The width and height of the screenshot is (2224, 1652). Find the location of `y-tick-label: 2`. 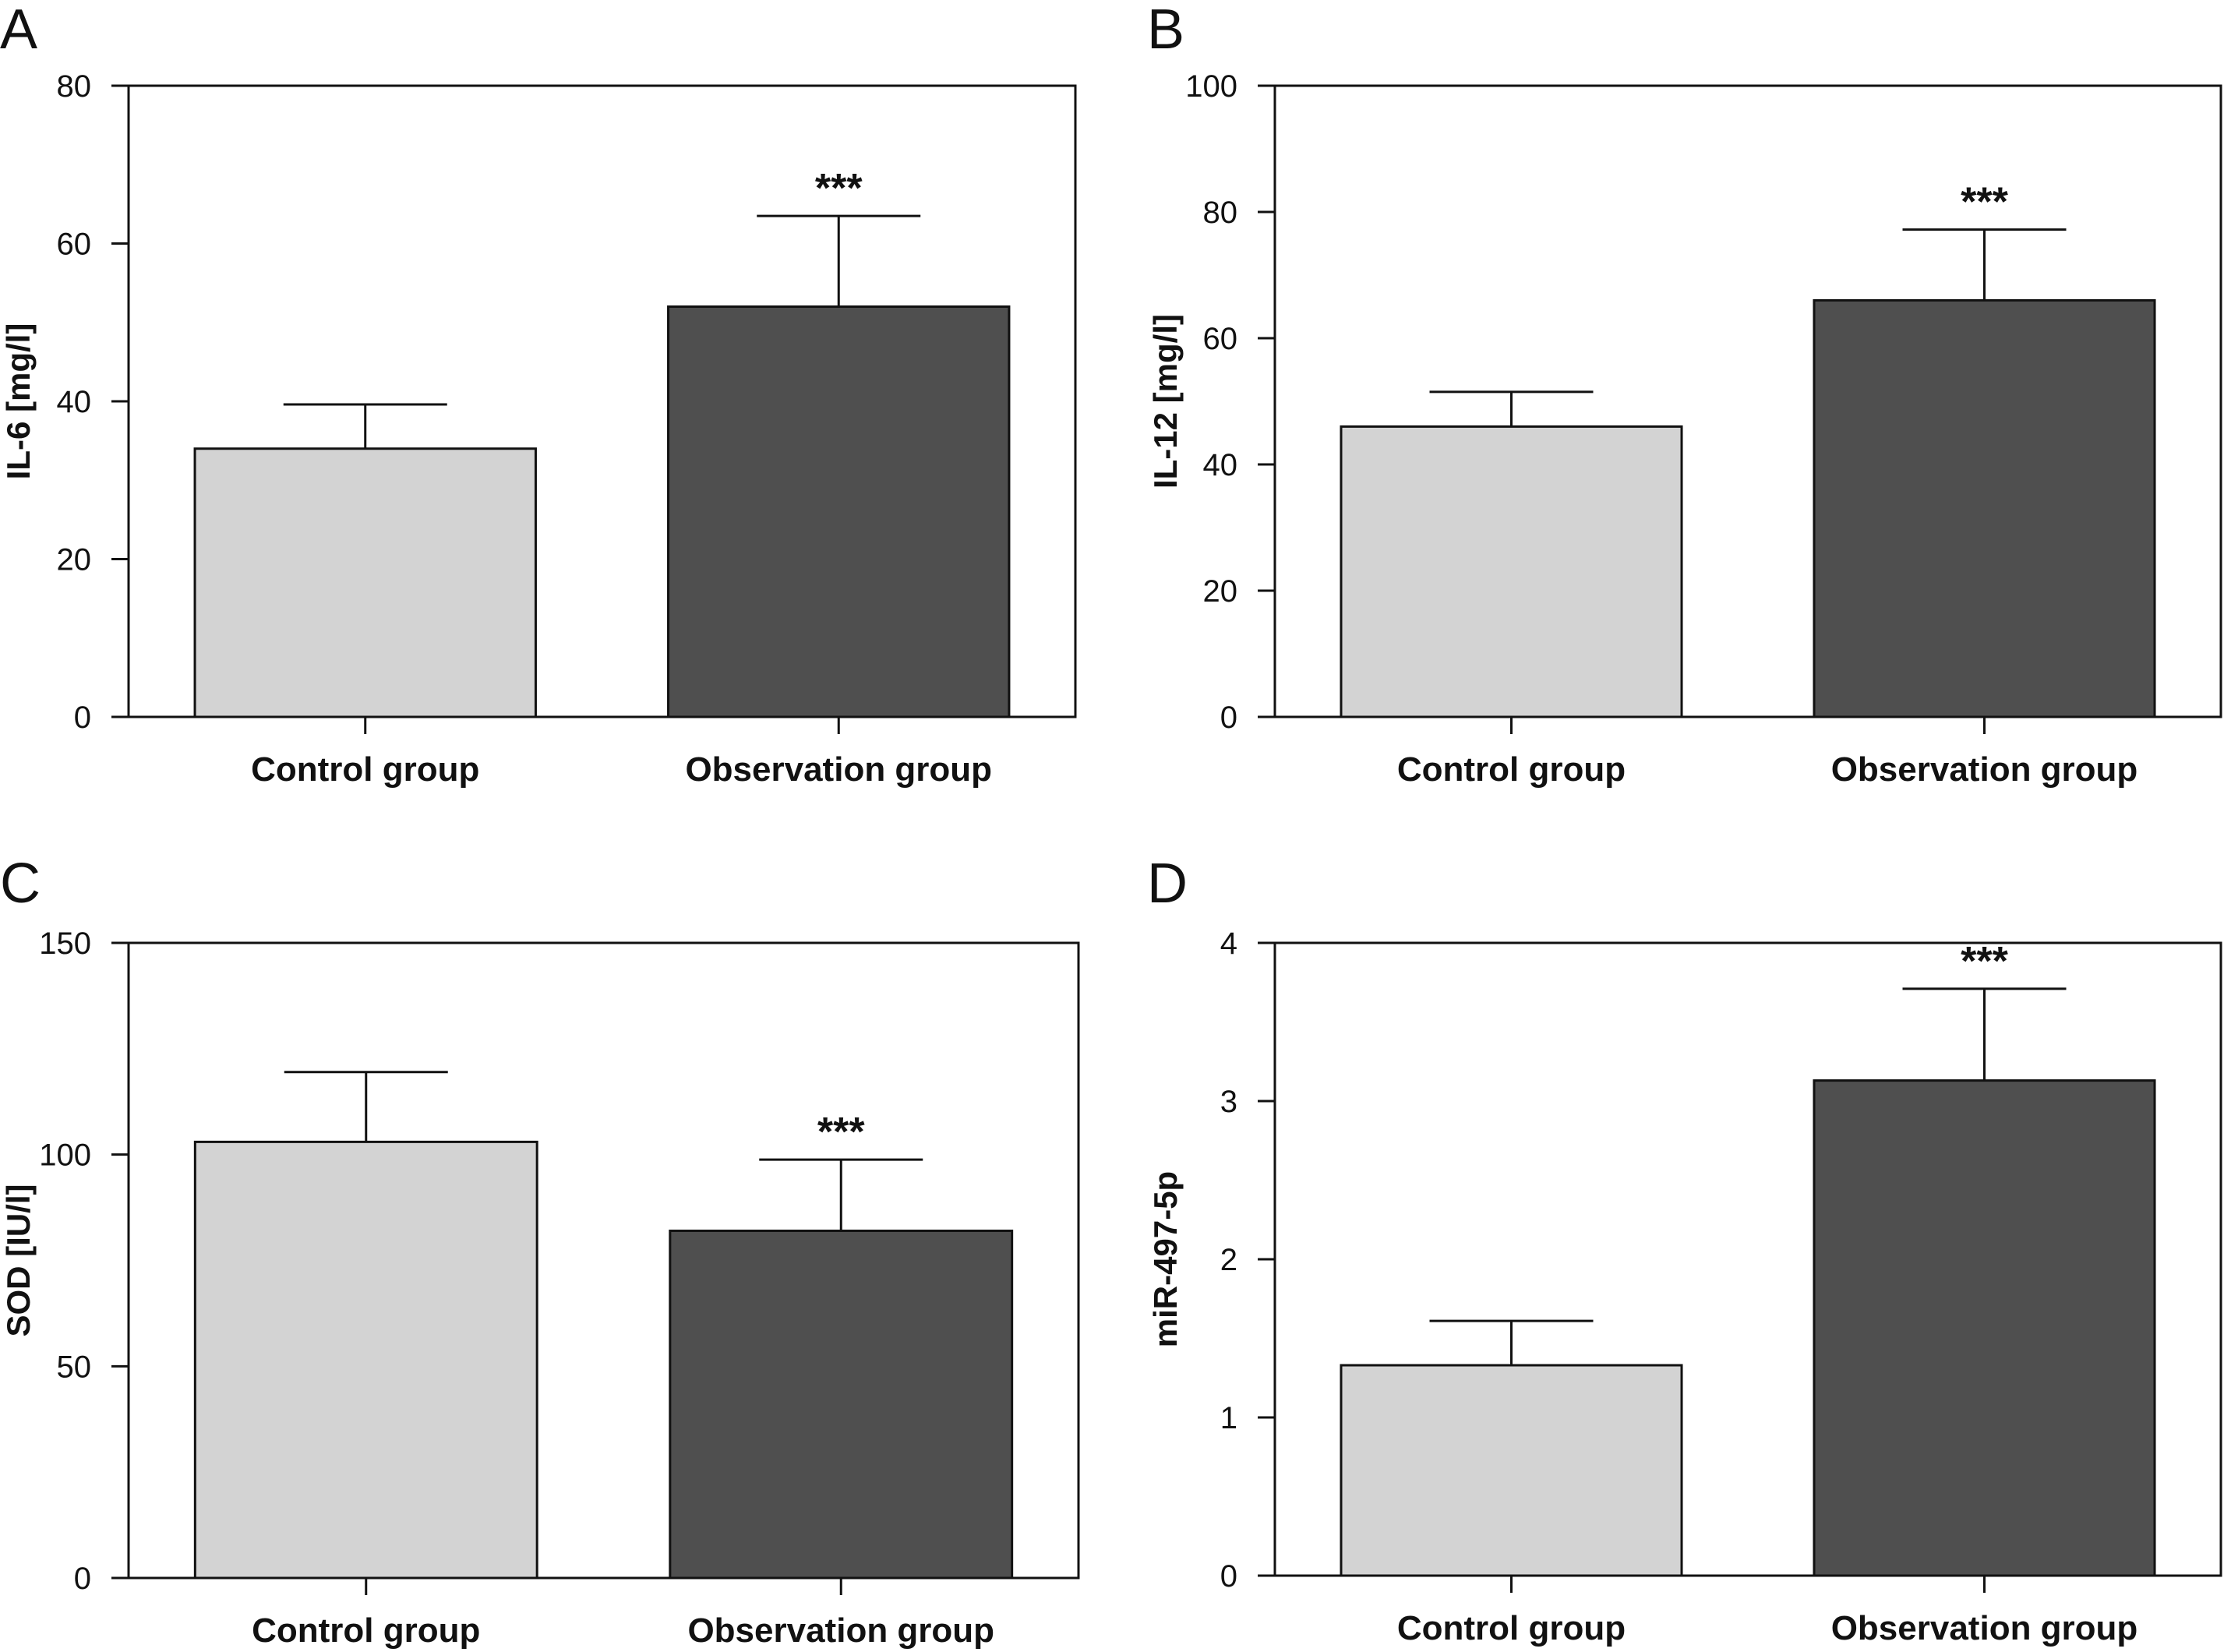

y-tick-label: 2 is located at coordinates (1228, 1260).